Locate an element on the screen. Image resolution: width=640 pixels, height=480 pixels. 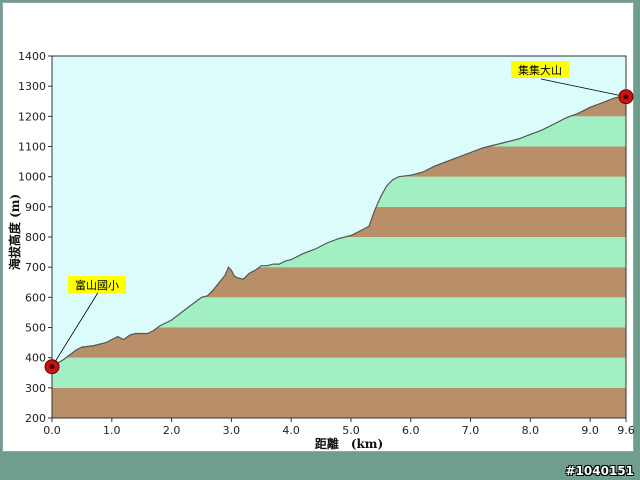
y-tick-label: 400 is located at coordinates (35, 358).